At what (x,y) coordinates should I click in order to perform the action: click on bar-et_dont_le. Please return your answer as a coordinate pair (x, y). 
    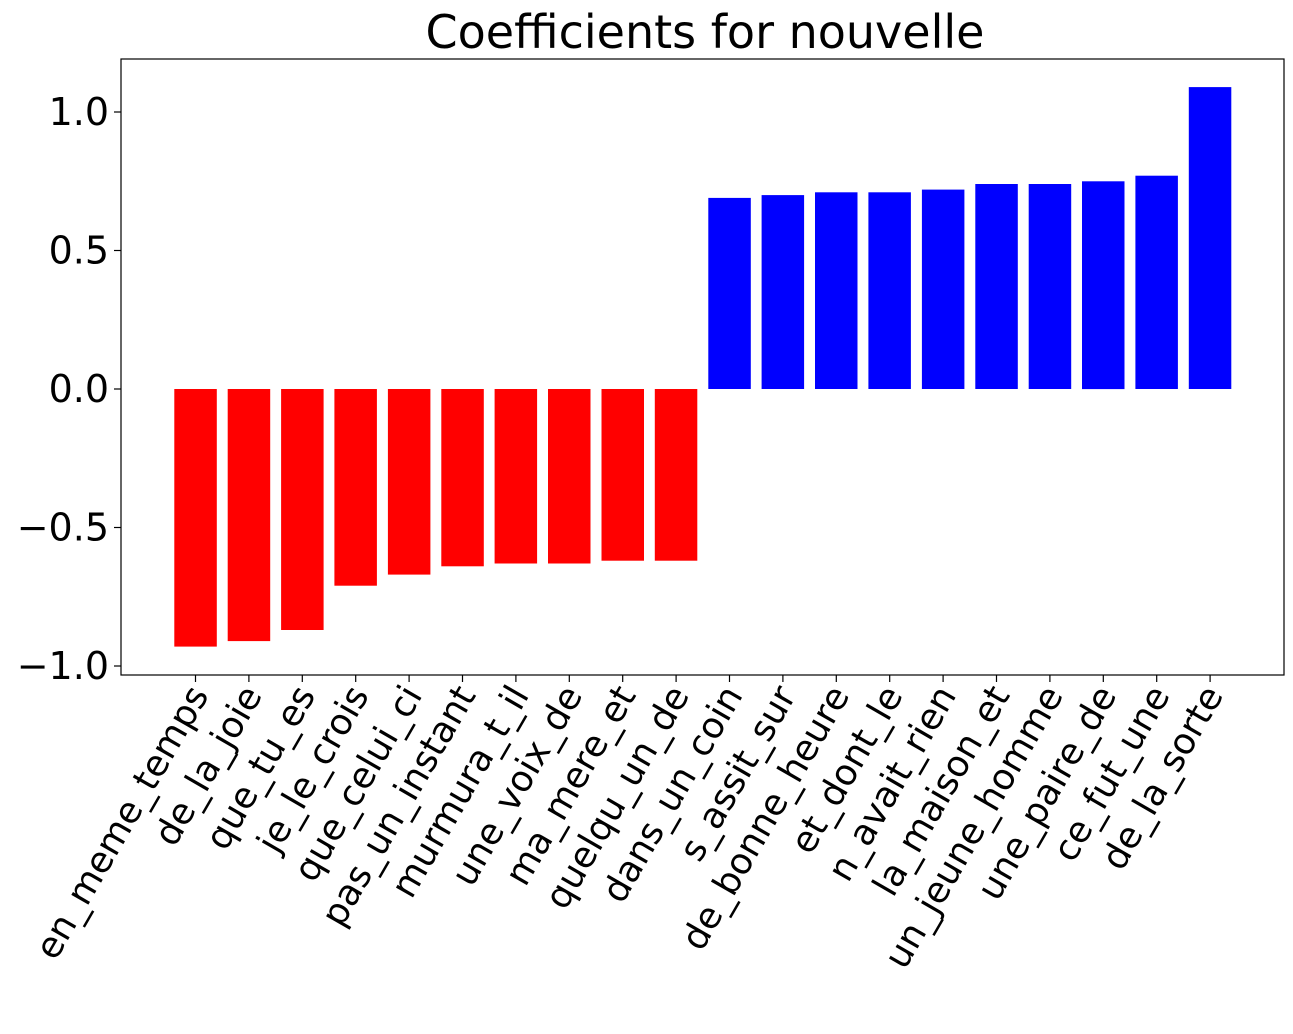
    Looking at the image, I should click on (889, 290).